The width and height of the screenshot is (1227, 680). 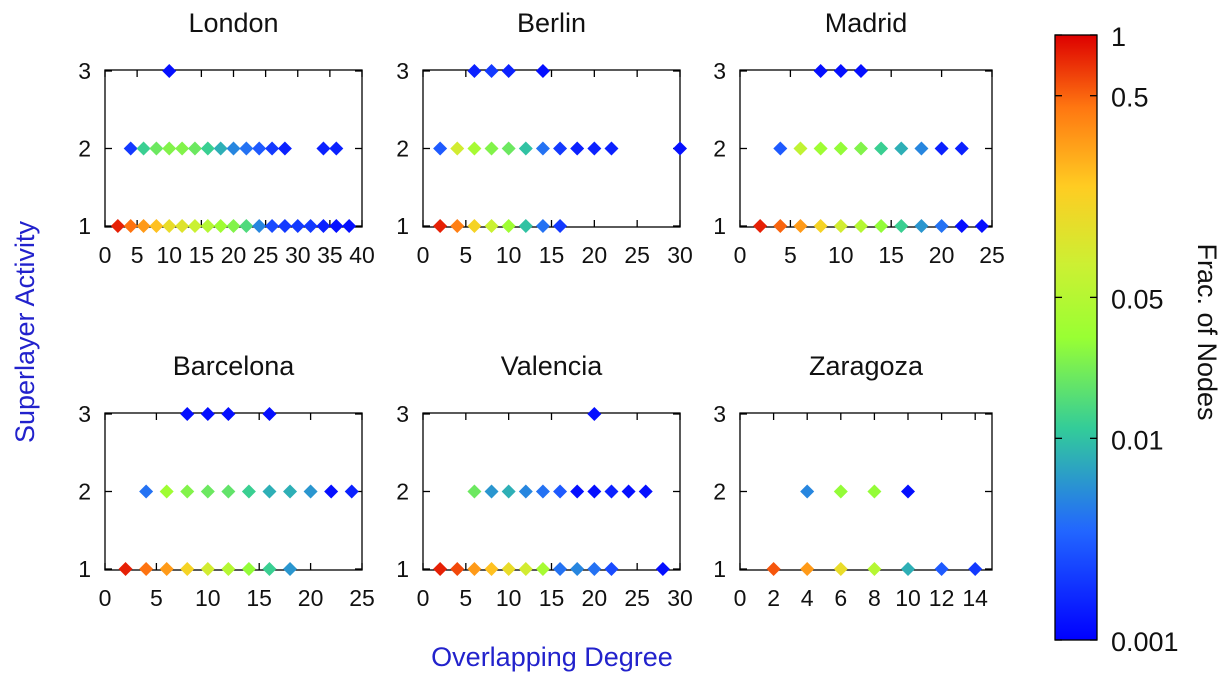 What do you see at coordinates (773, 598) in the screenshot?
I see `x-tick-label: 2` at bounding box center [773, 598].